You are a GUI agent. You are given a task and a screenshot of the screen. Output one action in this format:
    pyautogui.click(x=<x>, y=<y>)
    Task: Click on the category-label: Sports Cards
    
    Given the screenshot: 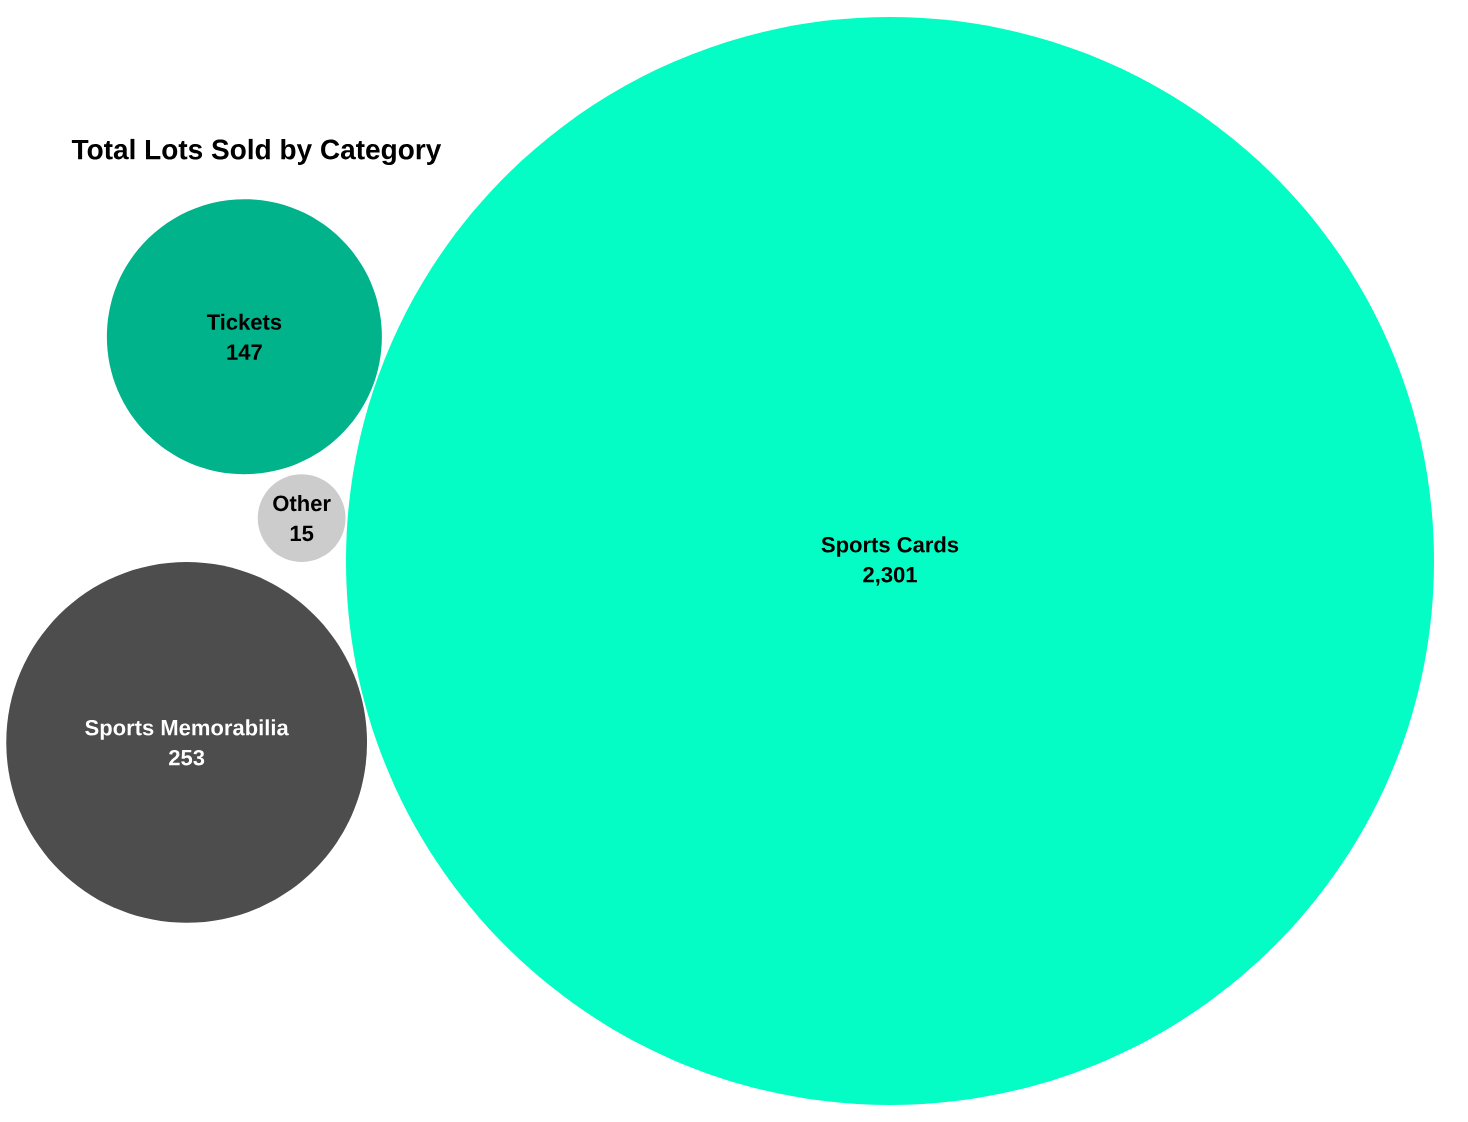 What is the action you would take?
    pyautogui.click(x=890, y=546)
    